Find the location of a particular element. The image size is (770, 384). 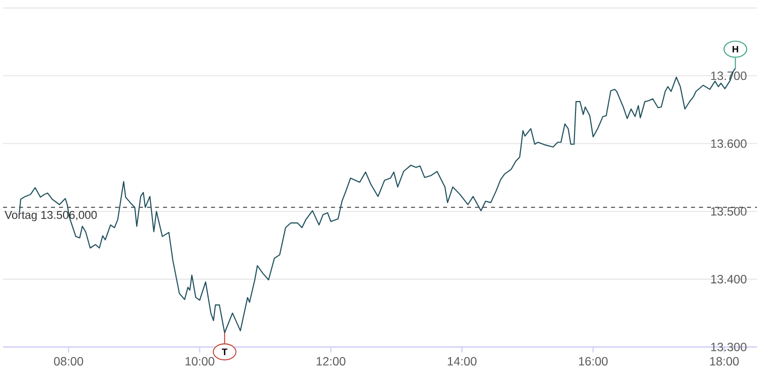

x-tick-label: 10:00 is located at coordinates (200, 361).